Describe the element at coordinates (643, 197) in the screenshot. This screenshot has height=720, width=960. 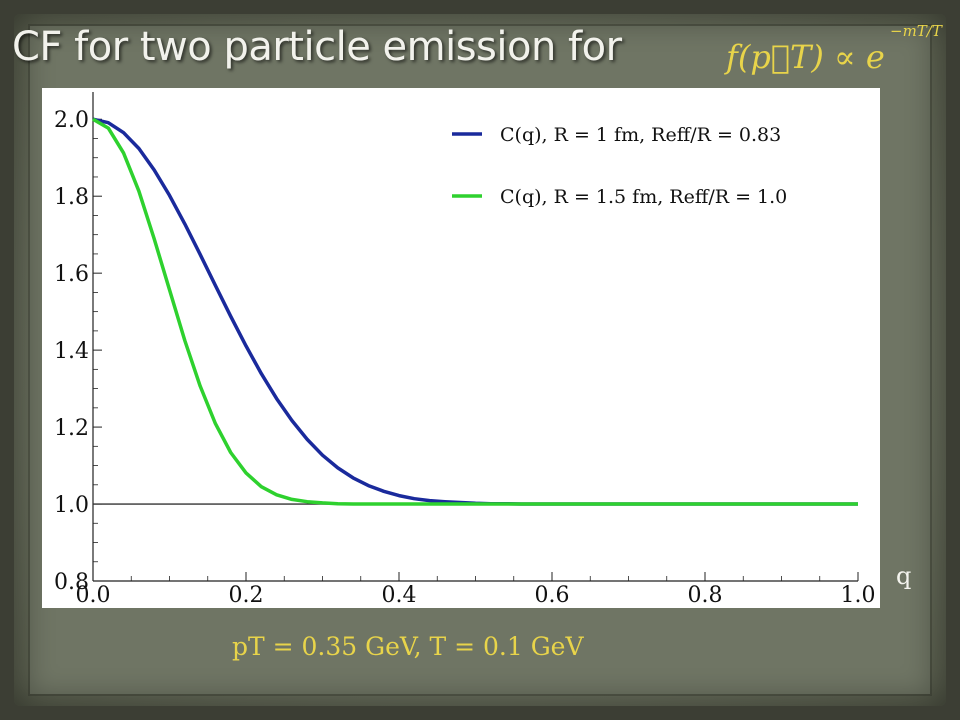
I see `legend-label-2: C(q), R = 1.5 fm, Reff/R = 1.0` at that location.